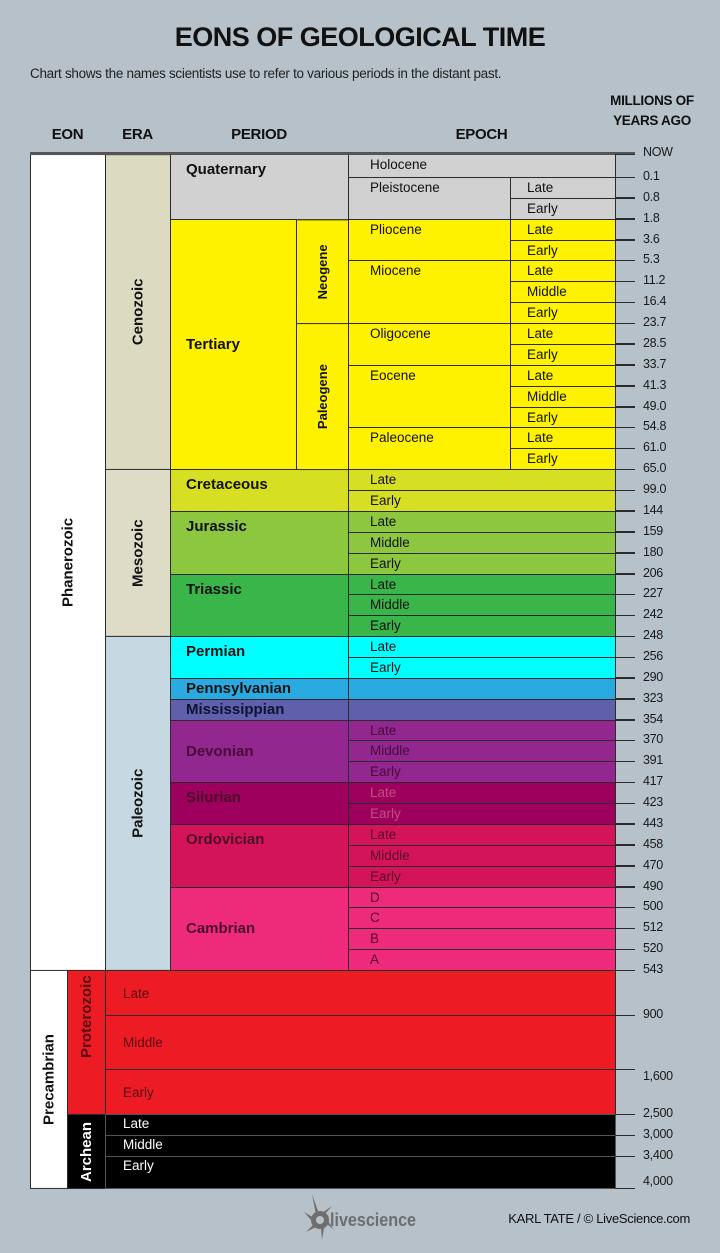 The image size is (720, 1253). I want to click on age-label: 144, so click(653, 509).